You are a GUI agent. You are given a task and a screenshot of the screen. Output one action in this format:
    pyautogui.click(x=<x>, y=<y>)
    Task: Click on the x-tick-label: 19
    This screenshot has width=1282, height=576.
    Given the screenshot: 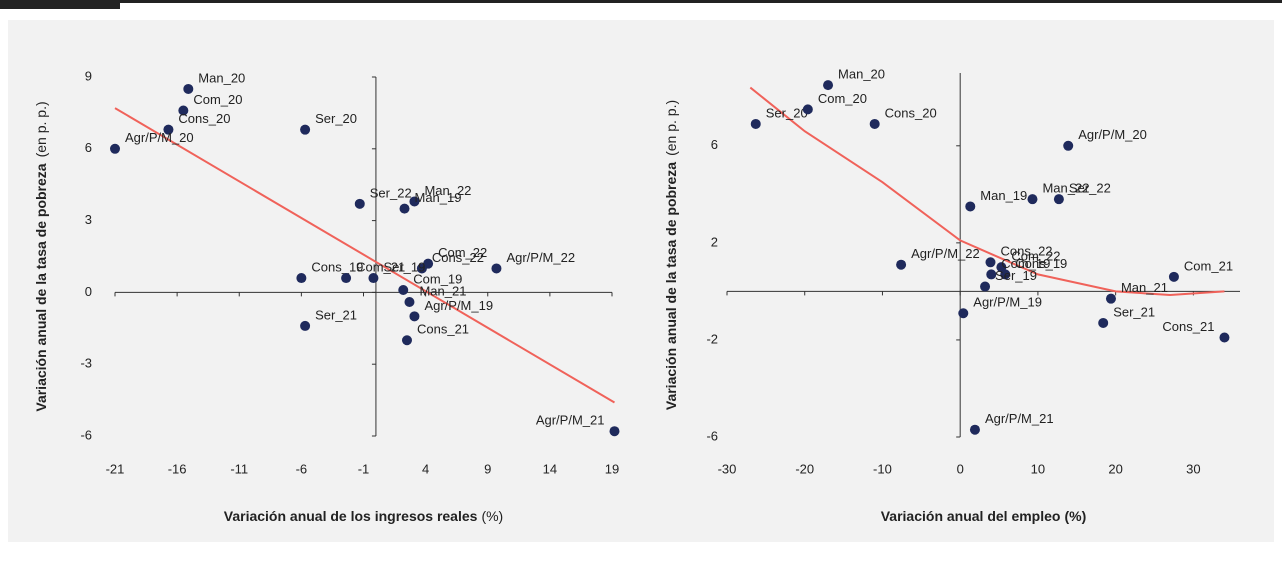 What is the action you would take?
    pyautogui.click(x=612, y=468)
    